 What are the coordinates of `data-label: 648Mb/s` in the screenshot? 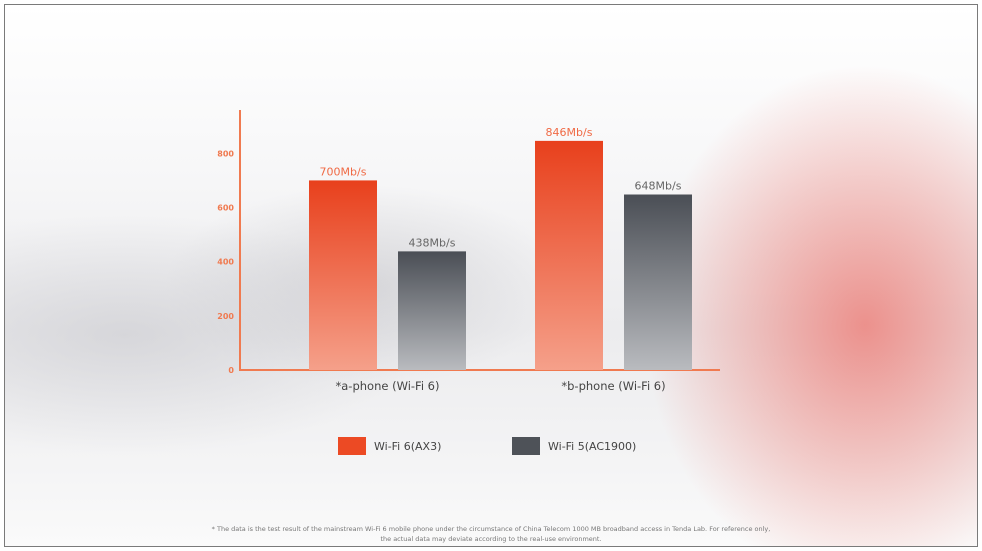 It's located at (658, 186).